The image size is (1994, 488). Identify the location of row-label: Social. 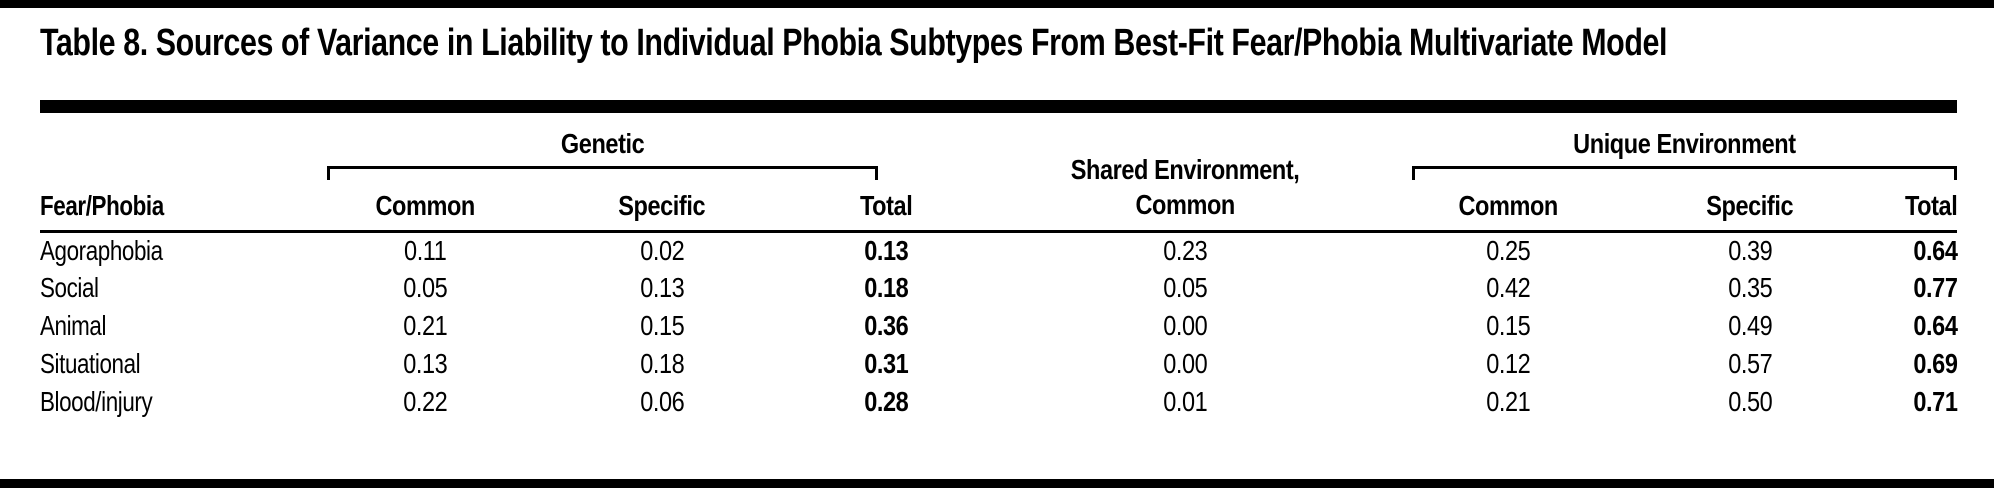
(69, 287).